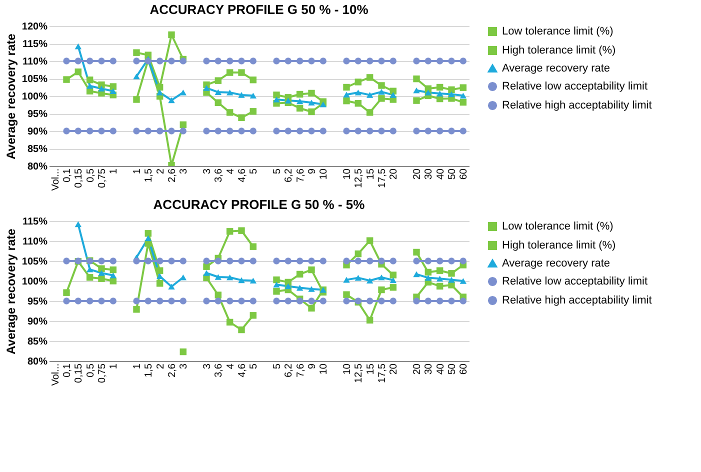 The image size is (701, 472). What do you see at coordinates (67, 370) in the screenshot?
I see `x-tick-label: 0,1` at bounding box center [67, 370].